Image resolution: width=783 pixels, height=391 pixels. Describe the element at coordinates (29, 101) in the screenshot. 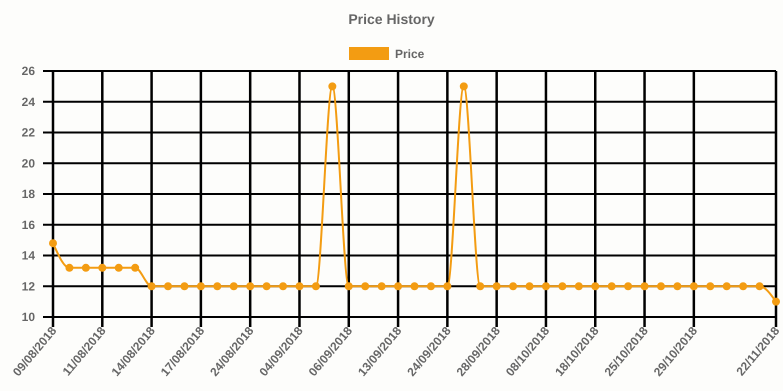

I see `y-tick-label: 24` at that location.